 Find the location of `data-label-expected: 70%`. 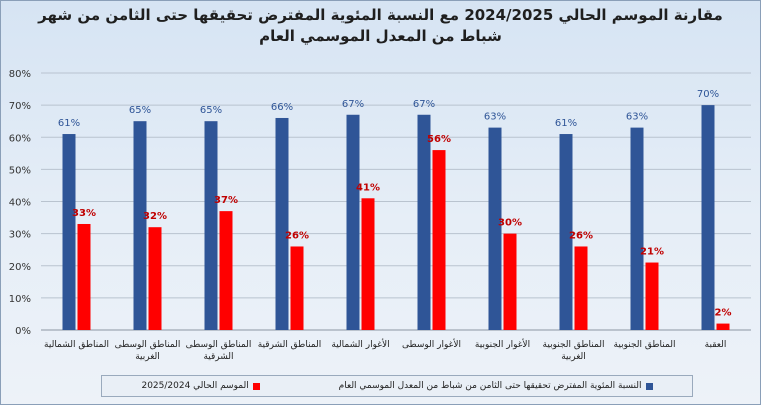

data-label-expected: 70% is located at coordinates (708, 94).